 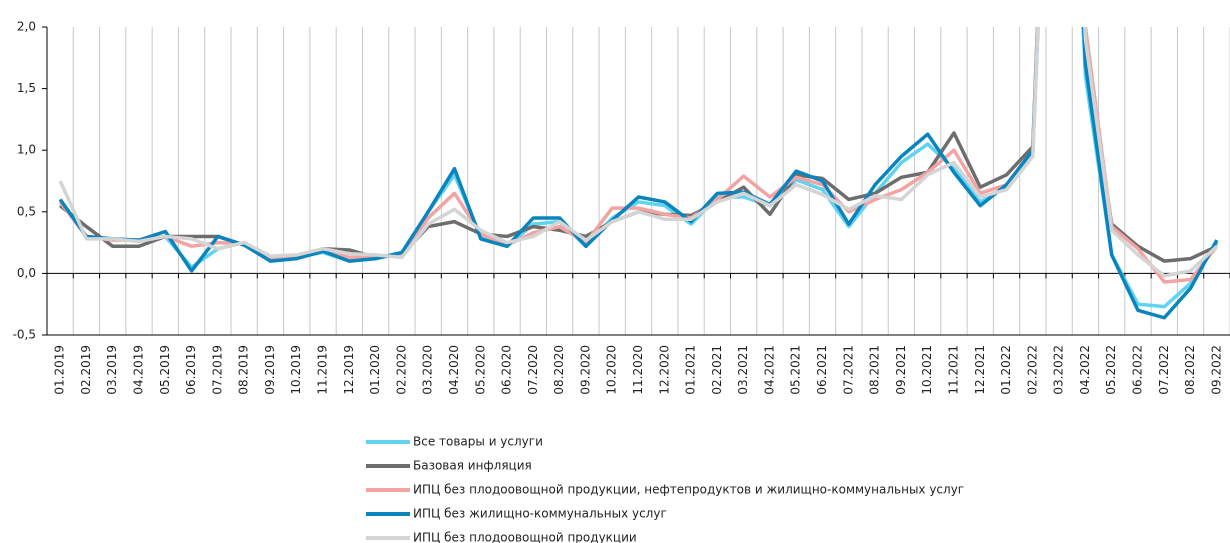 What do you see at coordinates (26, 211) in the screenshot?
I see `y-tick-label: 0,5` at bounding box center [26, 211].